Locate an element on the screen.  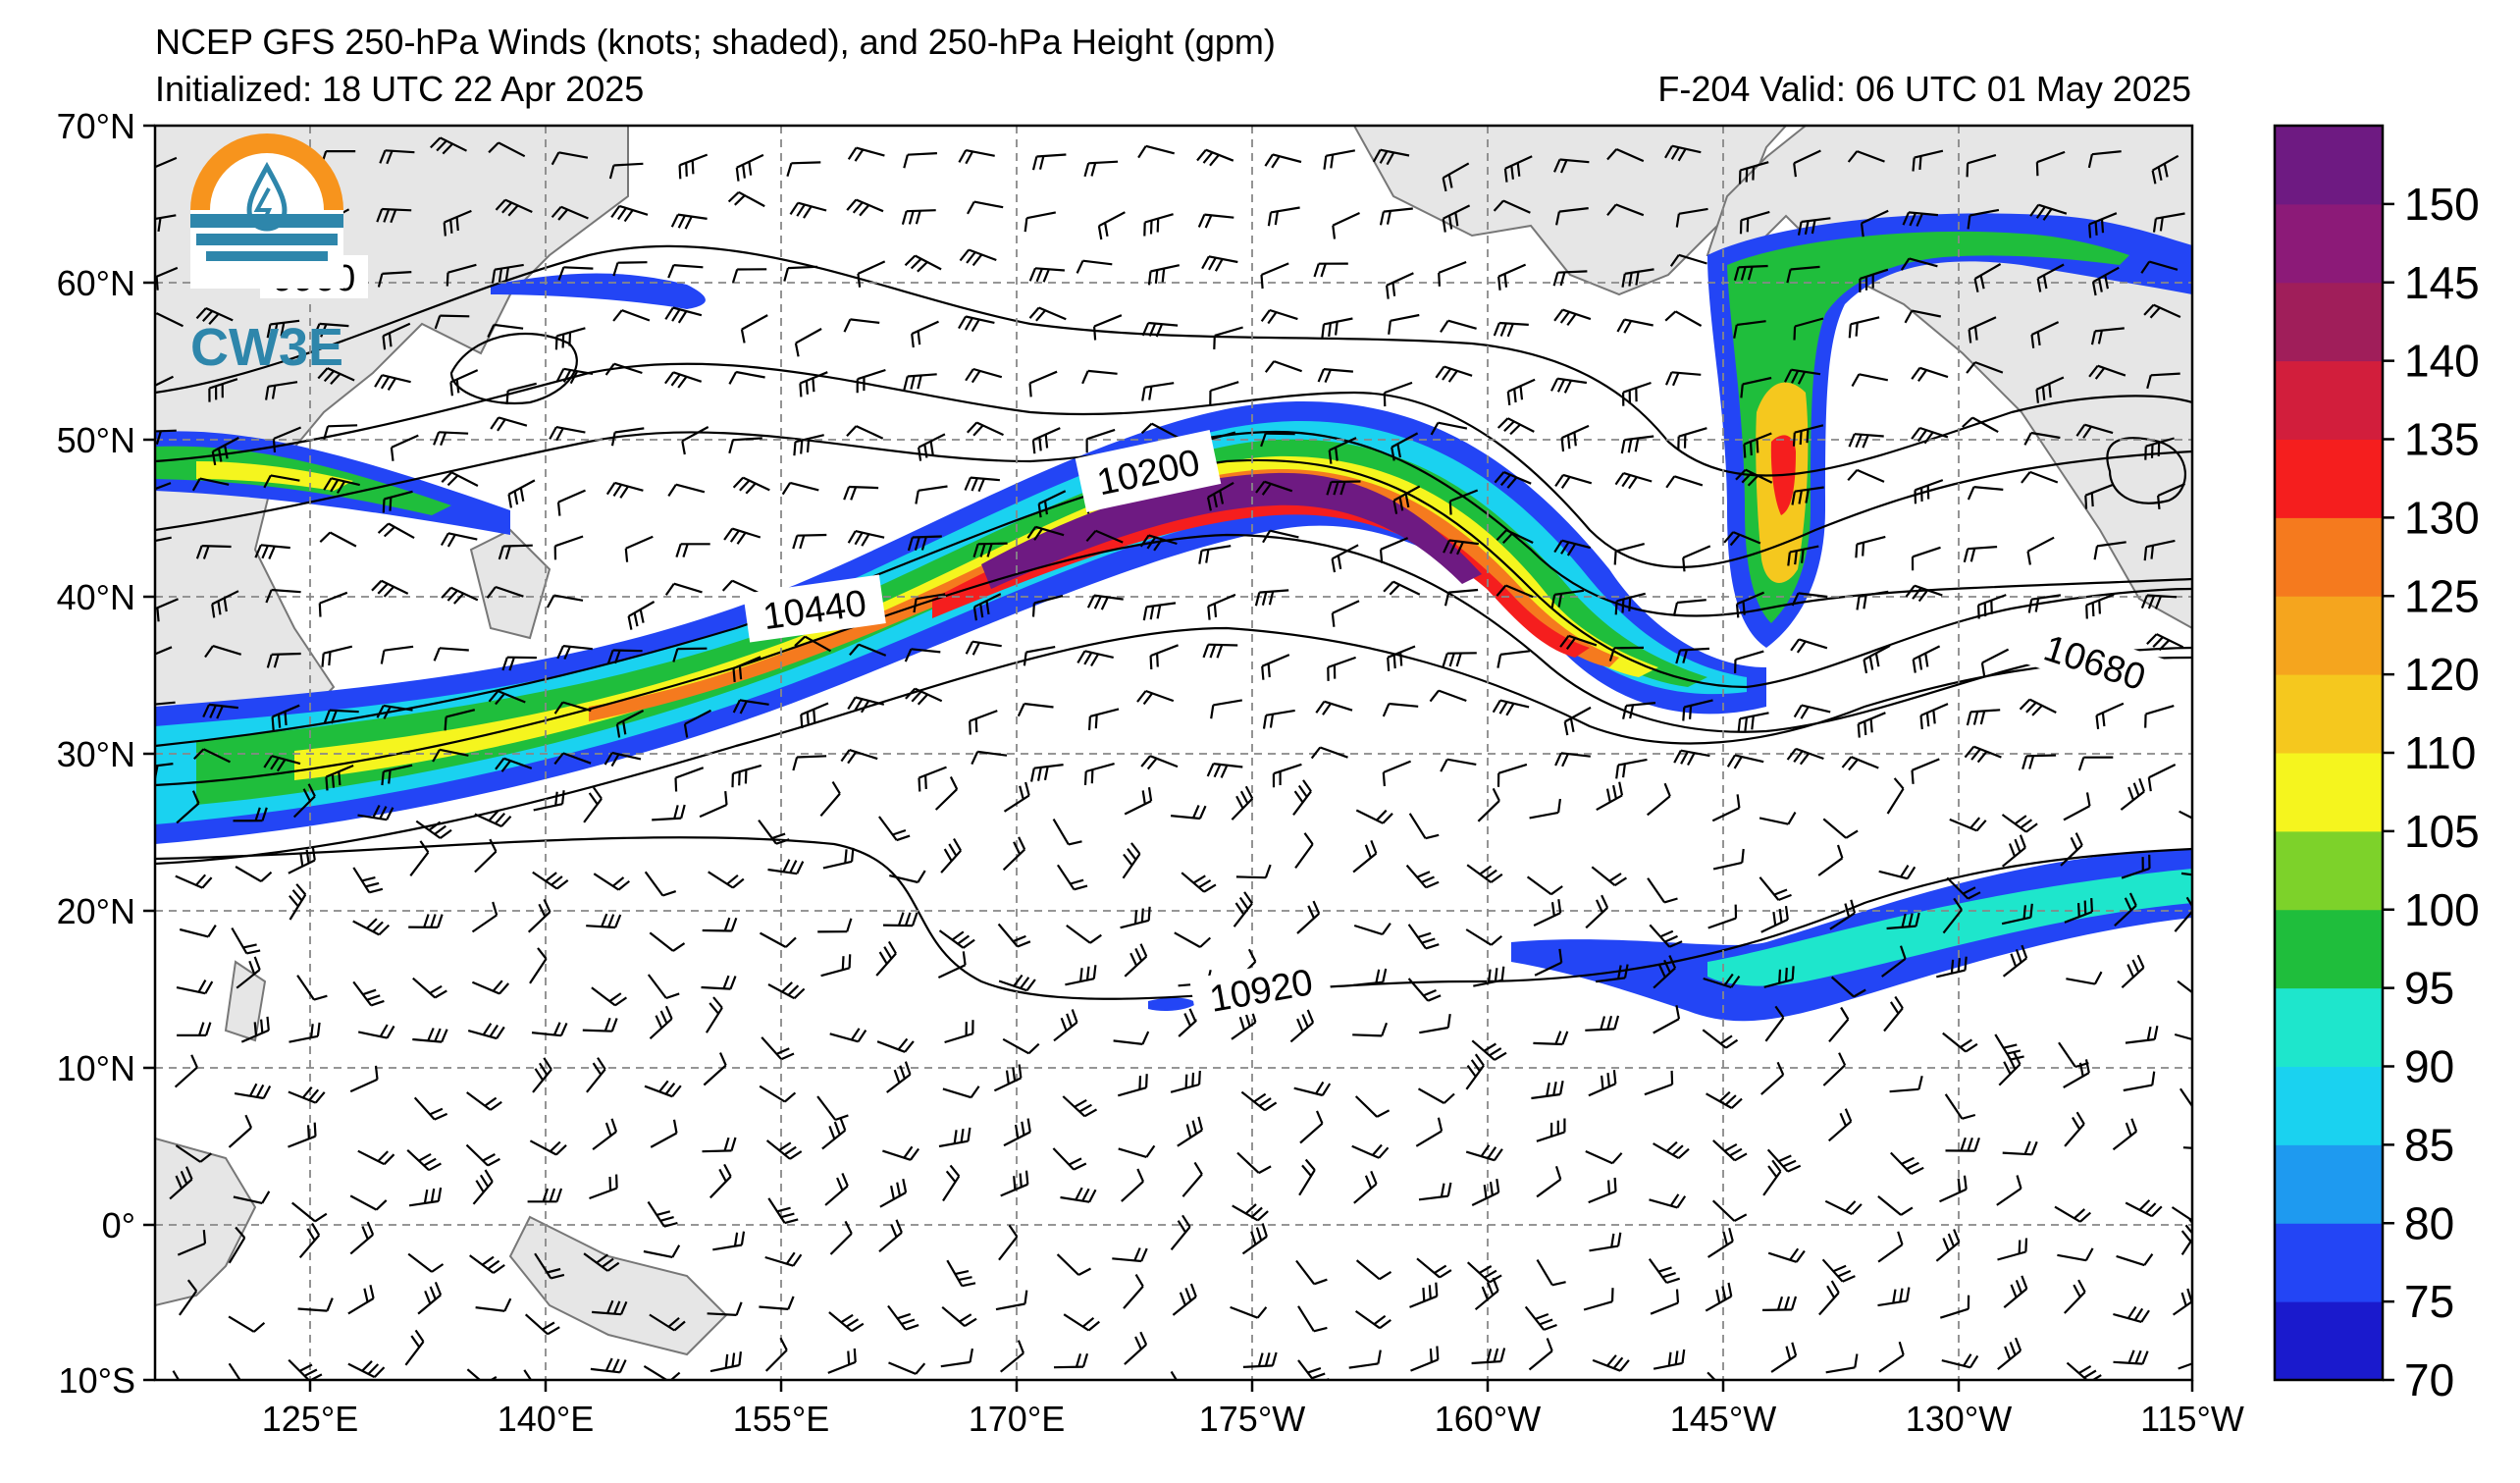
colorbar-band is located at coordinates (2329, 635).